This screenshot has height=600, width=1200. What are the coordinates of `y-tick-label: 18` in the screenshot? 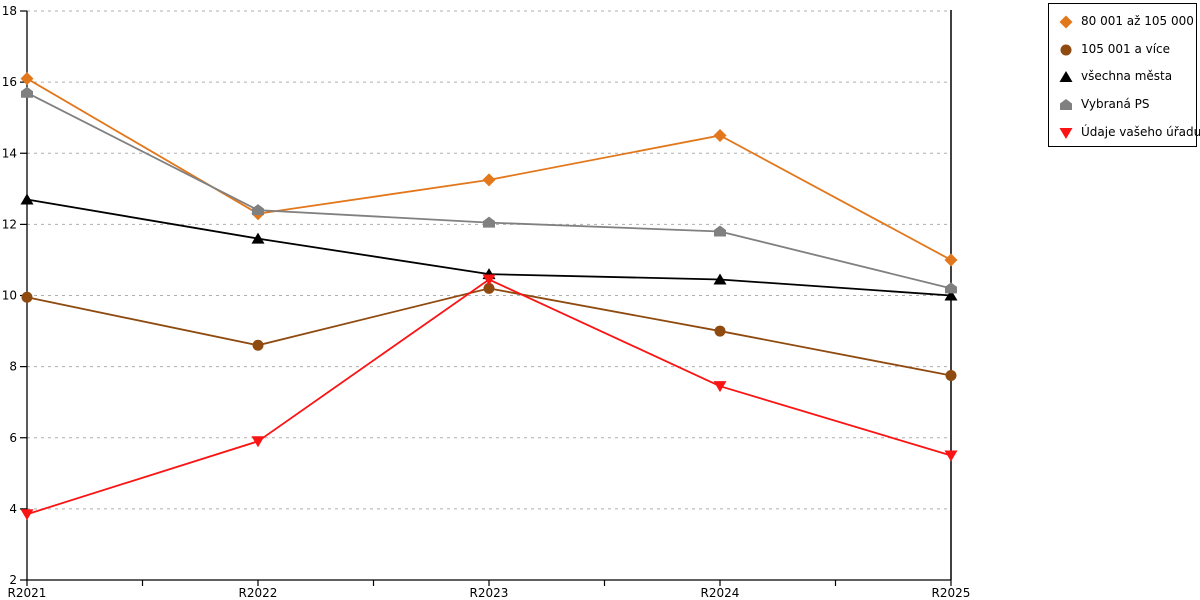 It's located at (9, 11).